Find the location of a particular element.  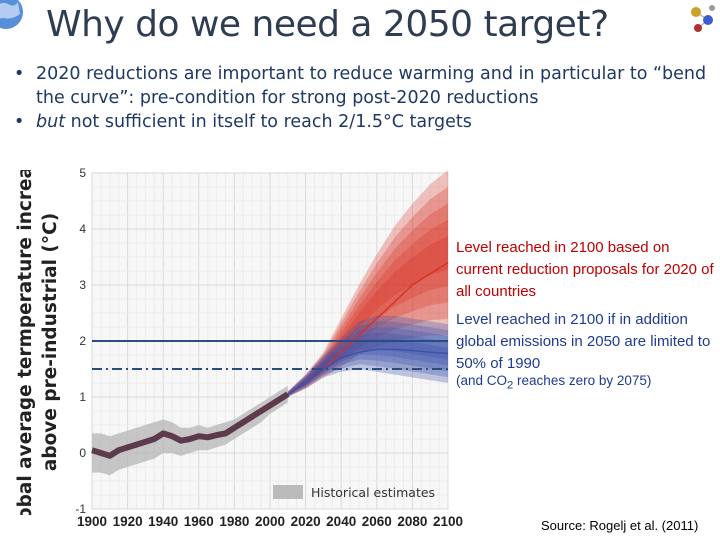

x-tick-label: 1920 is located at coordinates (128, 521).